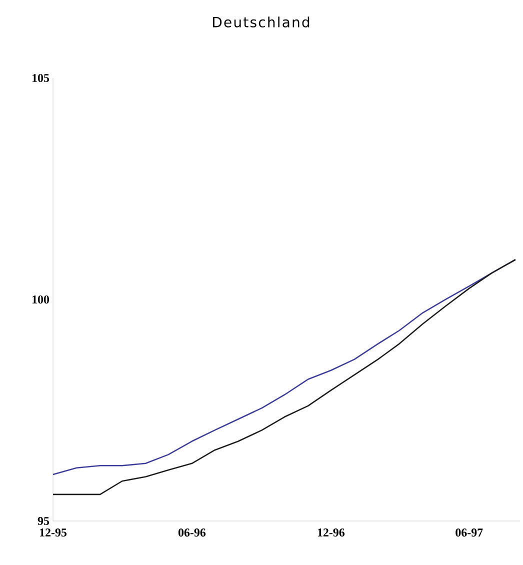 This screenshot has width=523, height=565. What do you see at coordinates (53, 532) in the screenshot?
I see `x-tick-label: 12-95` at bounding box center [53, 532].